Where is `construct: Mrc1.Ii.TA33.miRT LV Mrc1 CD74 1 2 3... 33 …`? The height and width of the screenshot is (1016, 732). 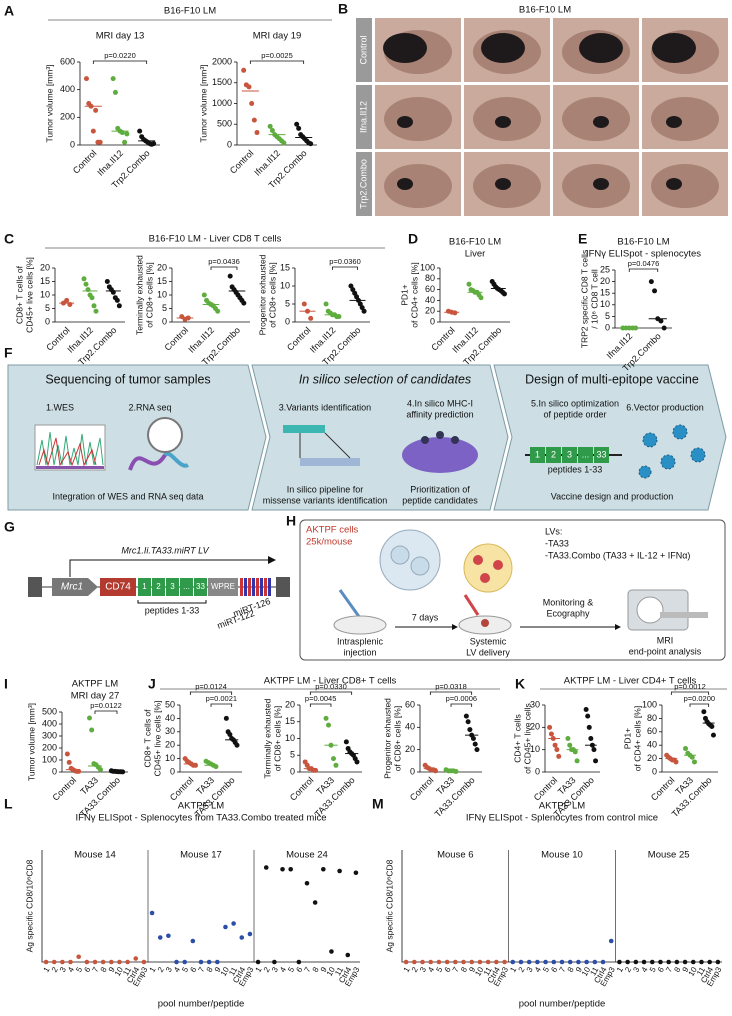 construct: Mrc1.Ii.TA33.miRT LV Mrc1 CD74 1 2 3... 33 … is located at coordinates (159, 588).